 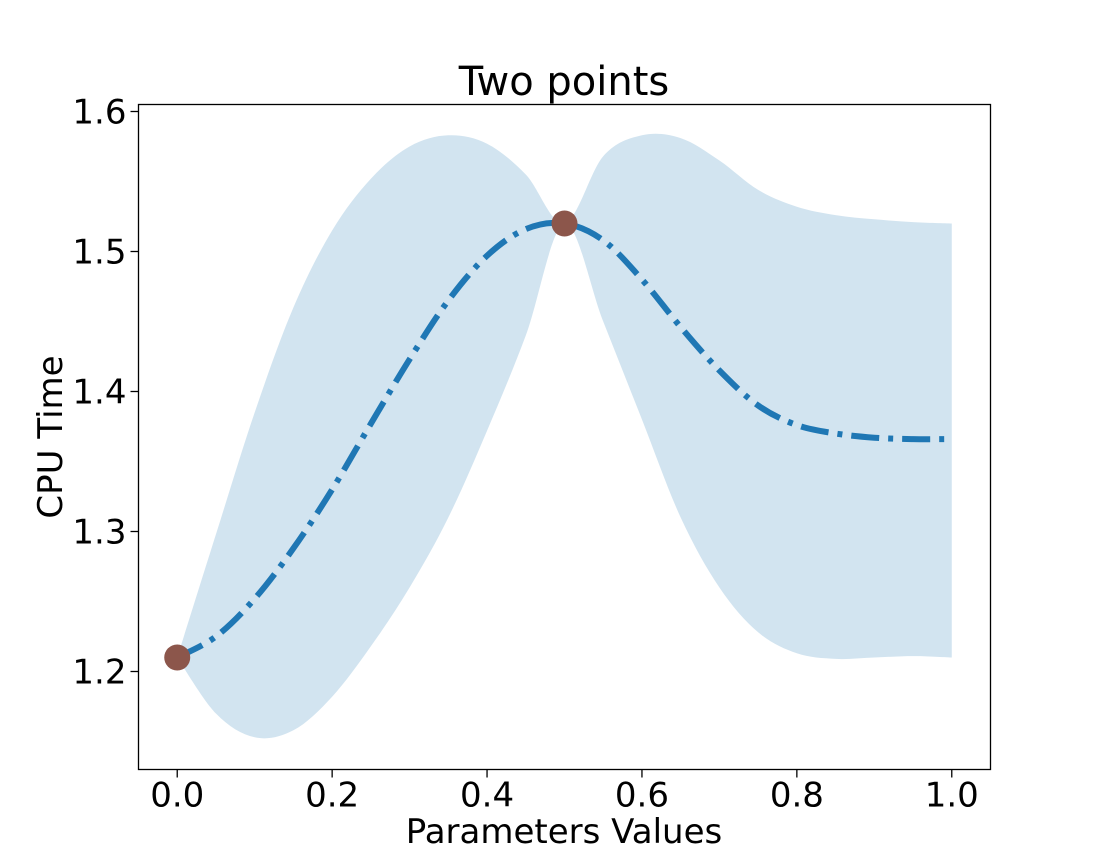 I want to click on y-tick-label-1: 1.3, so click(x=99, y=533).